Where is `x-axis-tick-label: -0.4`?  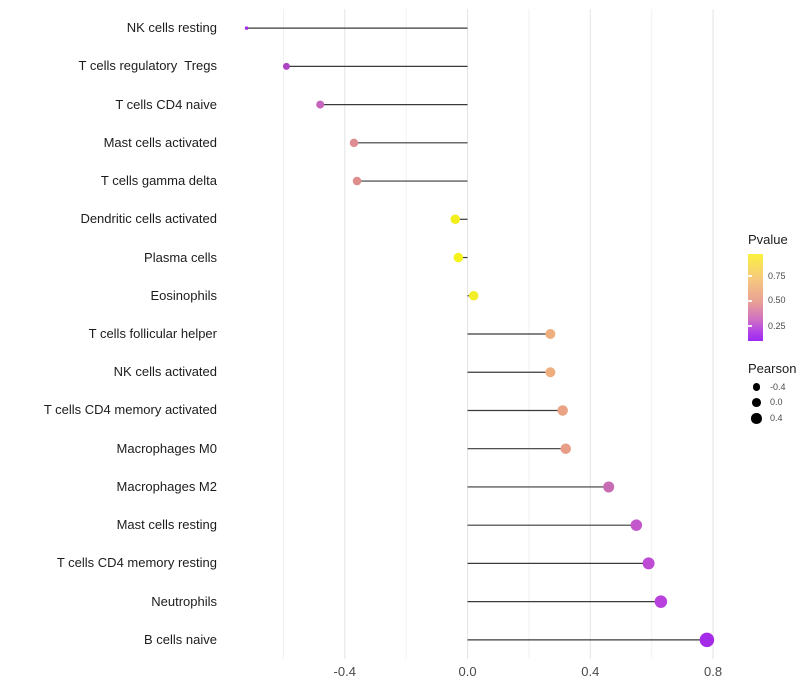
x-axis-tick-label: -0.4 is located at coordinates (344, 671).